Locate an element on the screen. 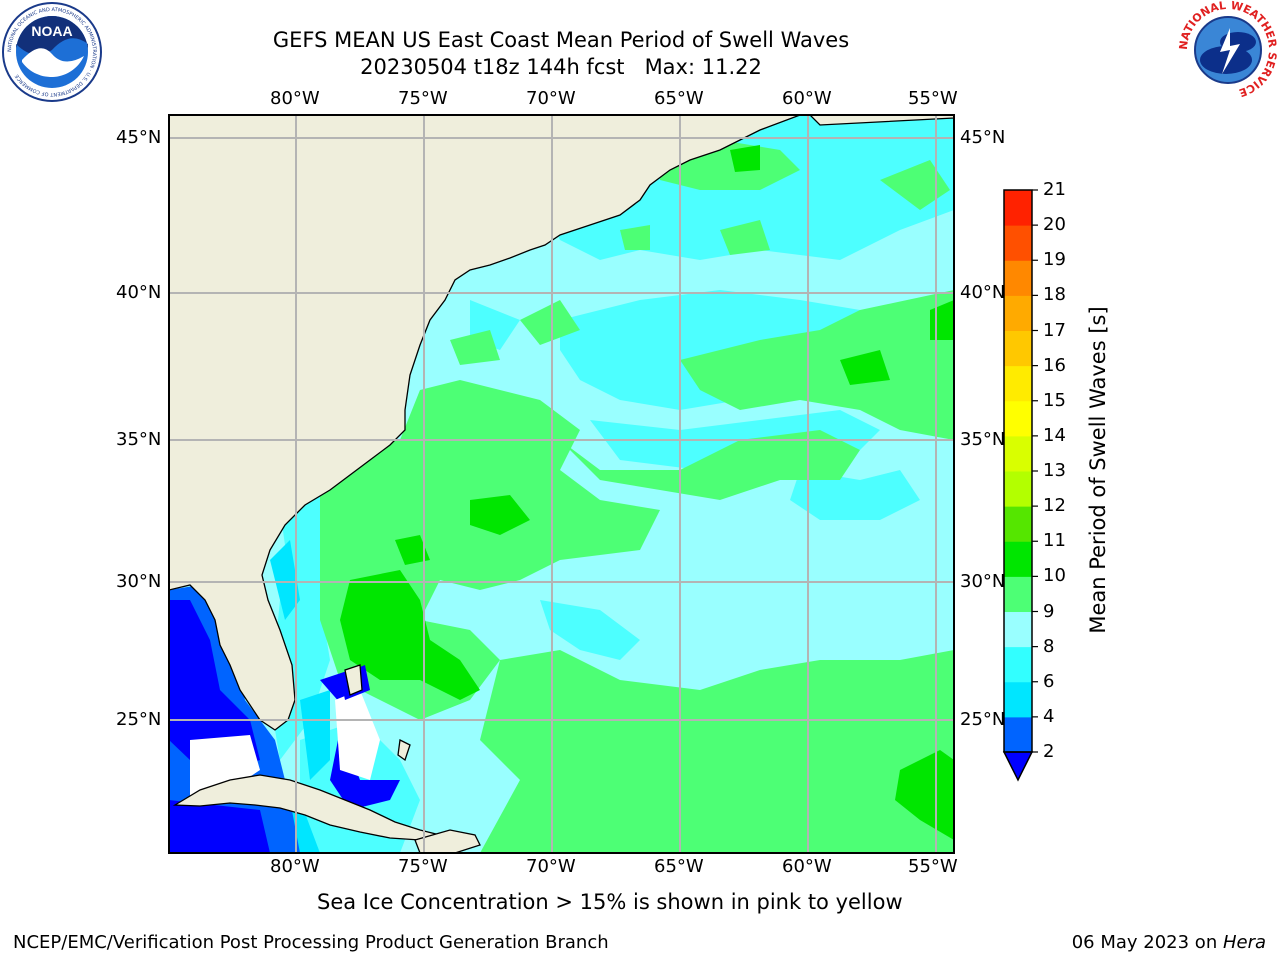  colorbar-tick-label: 9 is located at coordinates (1049, 611).